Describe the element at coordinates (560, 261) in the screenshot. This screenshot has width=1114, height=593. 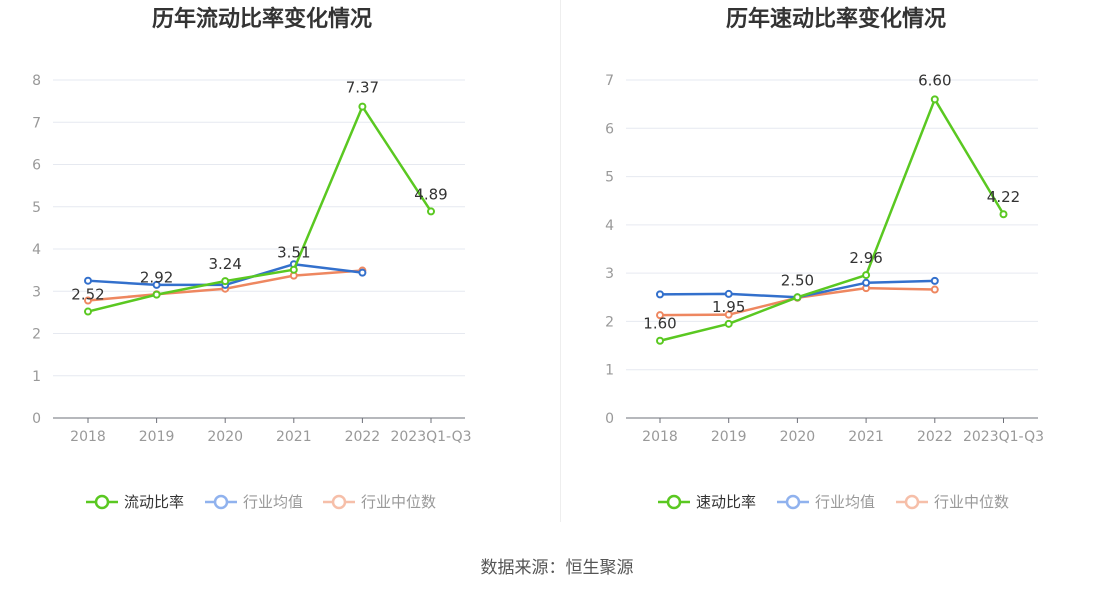
I see `panel-divider` at that location.